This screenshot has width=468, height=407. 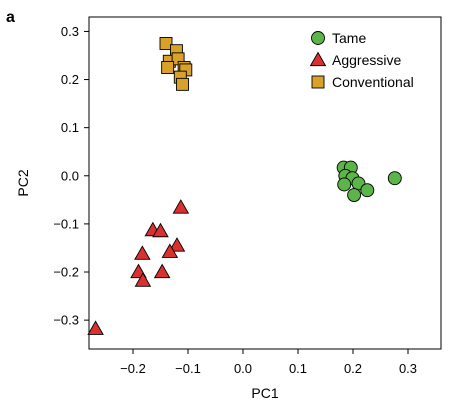 I want to click on legend-square-icon, so click(x=318, y=82).